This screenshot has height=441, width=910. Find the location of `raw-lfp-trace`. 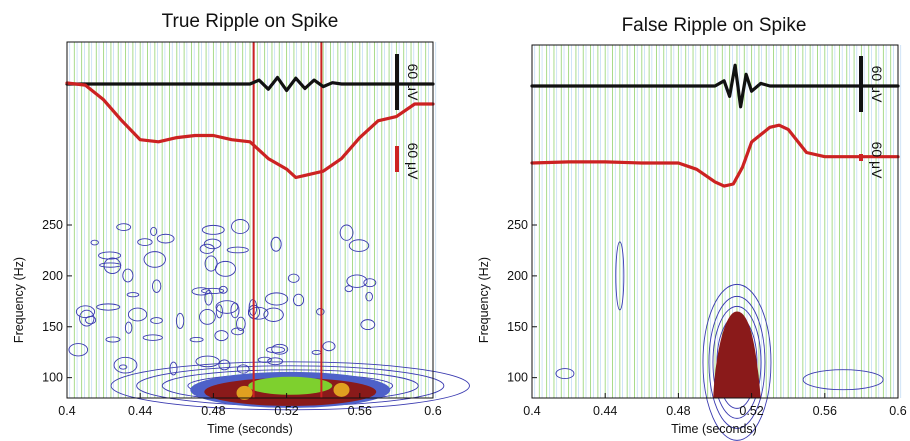

raw-lfp-trace is located at coordinates (250, 130).